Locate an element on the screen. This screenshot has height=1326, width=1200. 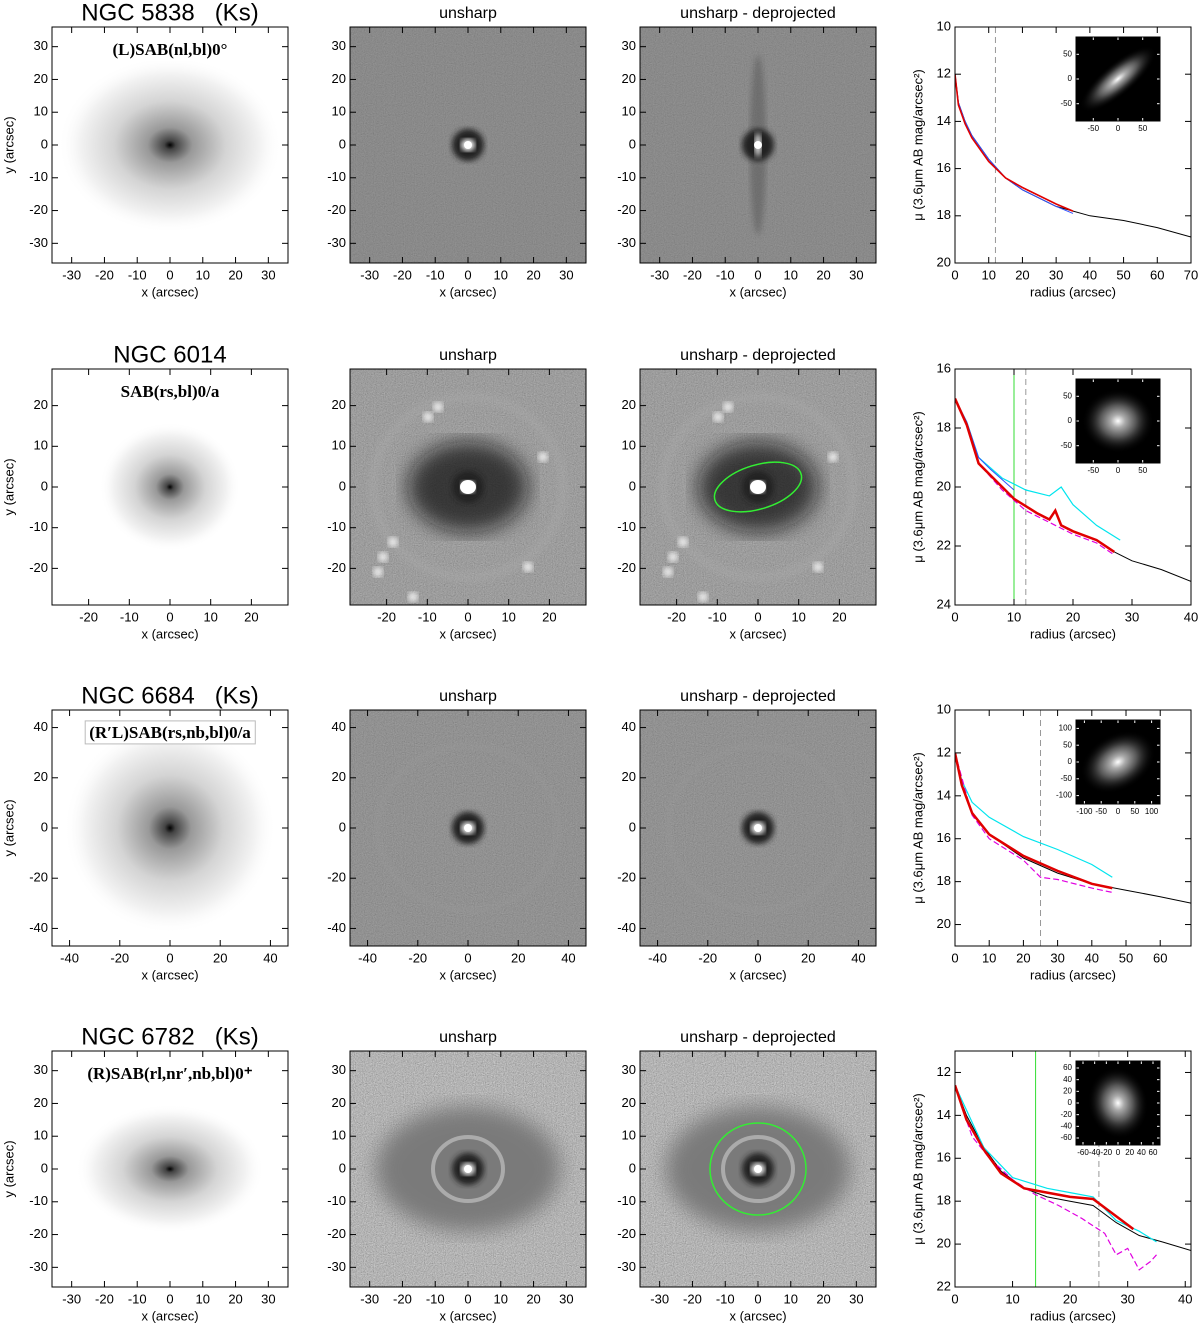
x-tick-label: 30 is located at coordinates (268, 274).